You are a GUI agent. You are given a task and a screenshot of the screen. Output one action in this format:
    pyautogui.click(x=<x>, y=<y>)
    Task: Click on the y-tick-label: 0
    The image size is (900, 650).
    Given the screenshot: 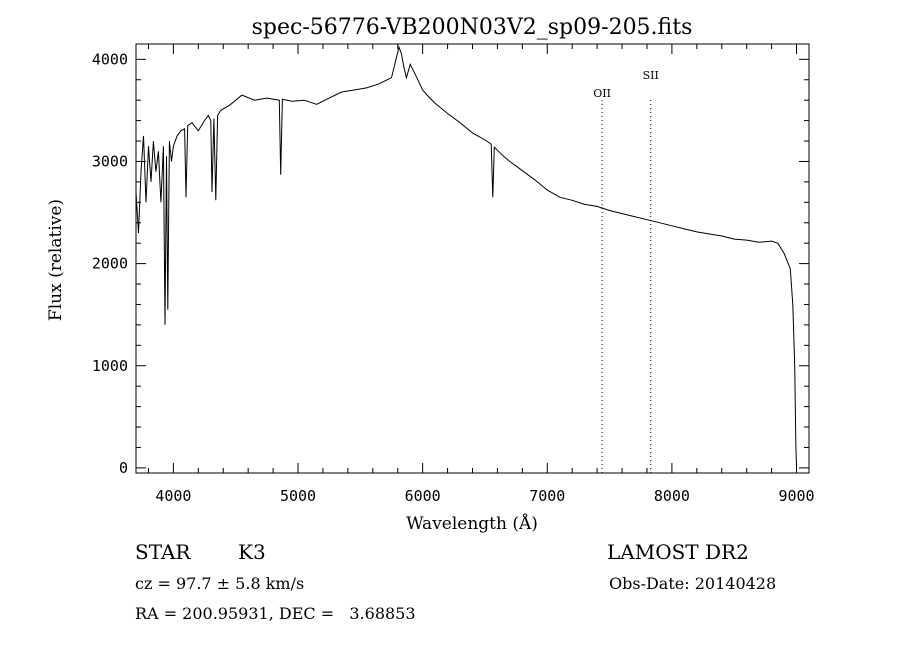 What is the action you would take?
    pyautogui.click(x=123, y=468)
    